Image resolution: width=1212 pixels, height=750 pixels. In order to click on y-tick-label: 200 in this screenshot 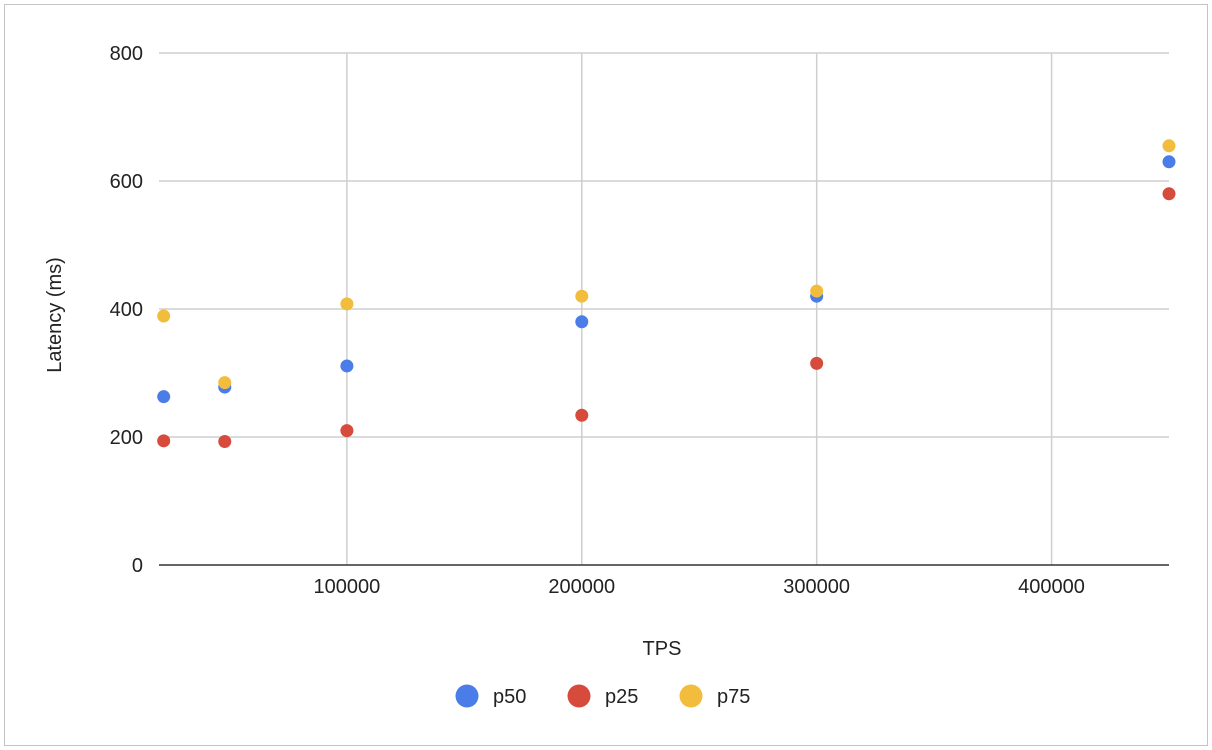, I will do `click(126, 438)`.